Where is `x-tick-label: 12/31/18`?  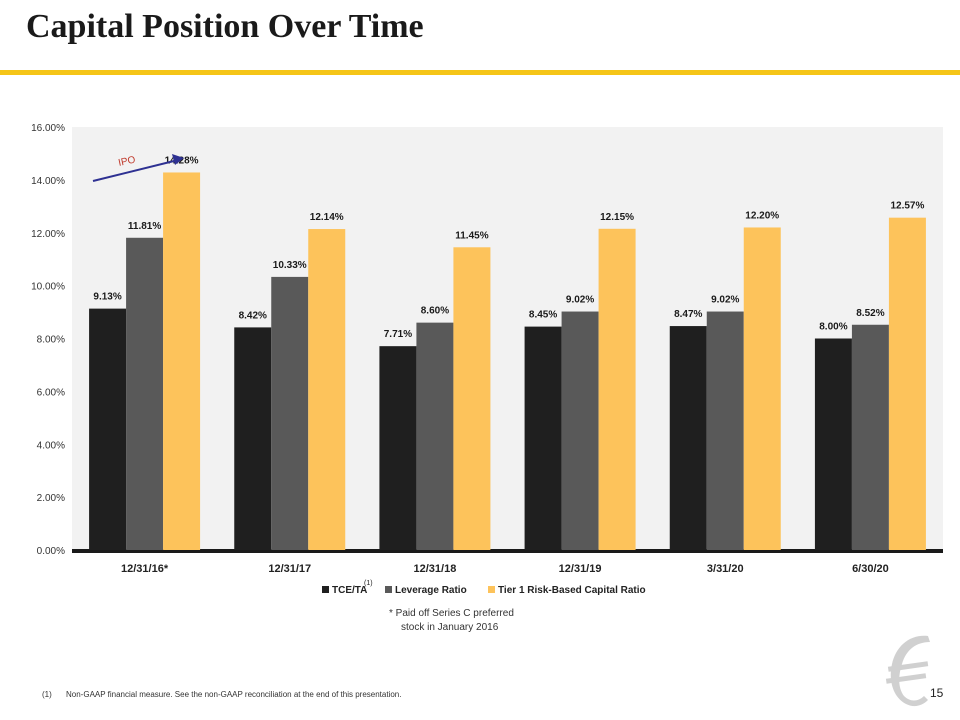
x-tick-label: 12/31/18 is located at coordinates (435, 569).